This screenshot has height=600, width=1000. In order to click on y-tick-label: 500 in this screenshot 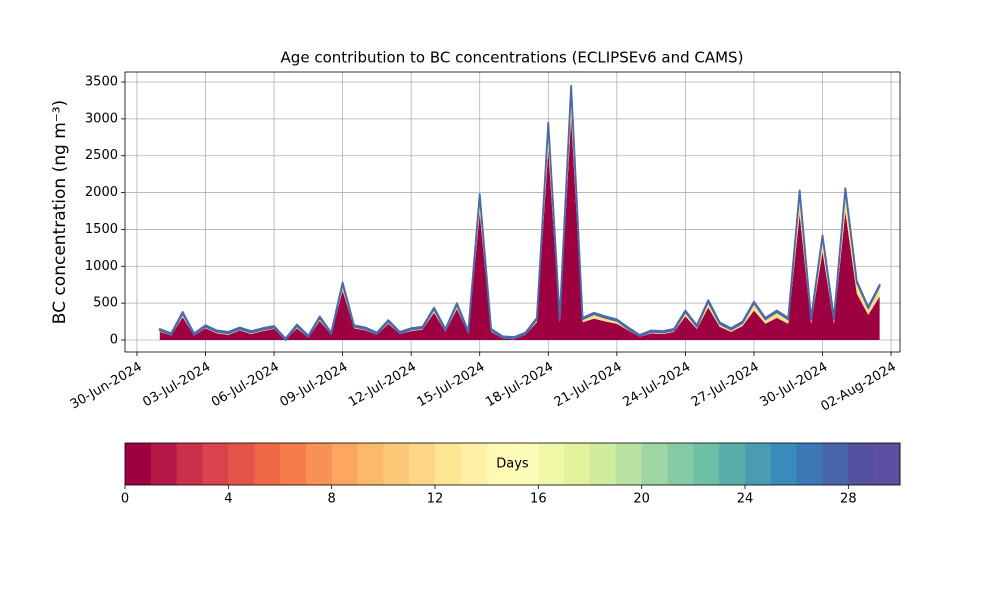, I will do `click(105, 303)`.